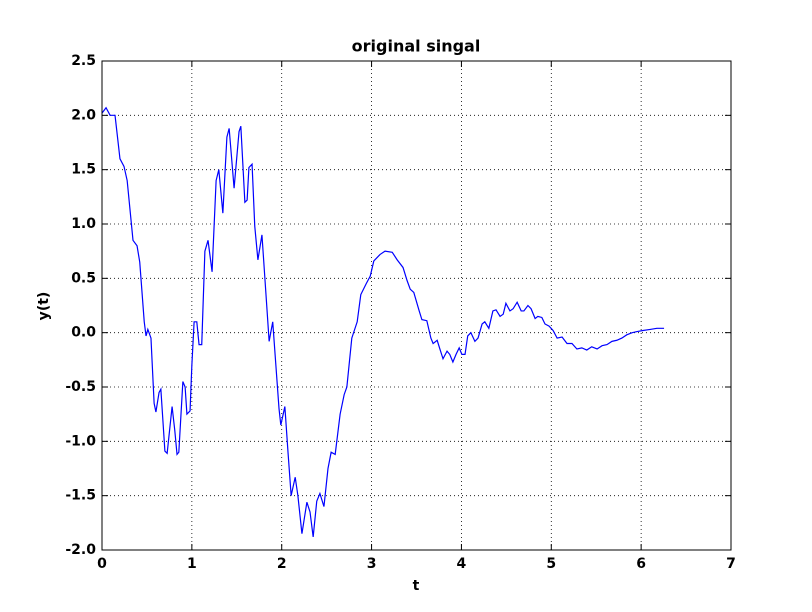 This screenshot has width=812, height=612. I want to click on y-tick-label: -2.0, so click(80, 550).